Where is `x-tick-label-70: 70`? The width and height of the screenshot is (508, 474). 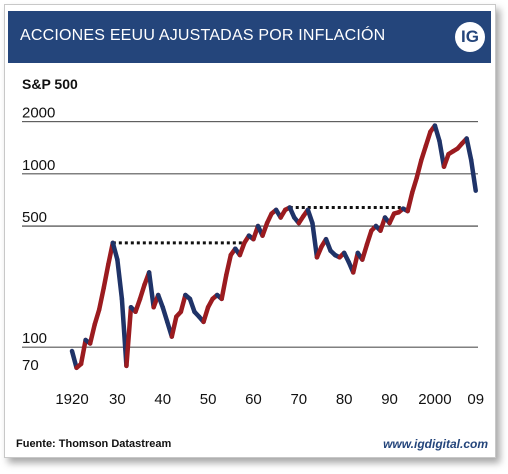 x-tick-label-70: 70 is located at coordinates (298, 399).